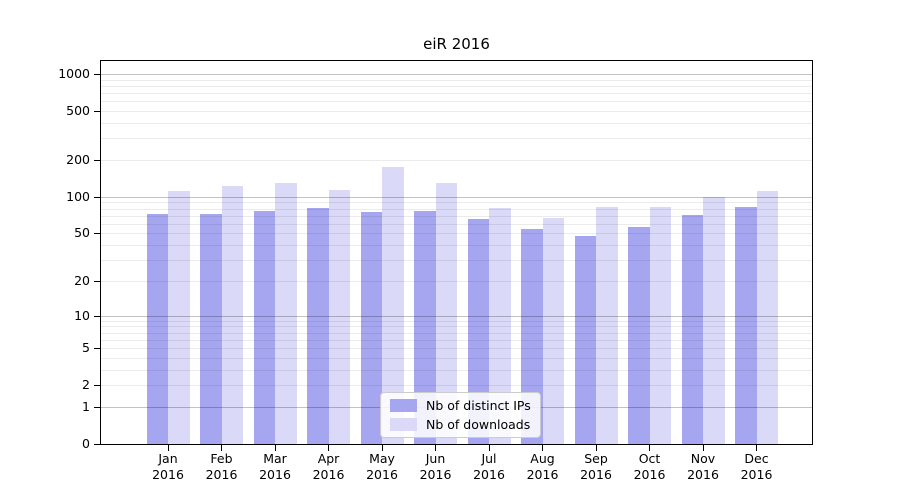  I want to click on x-tick-label-jul: Jul 2016, so click(489, 467).